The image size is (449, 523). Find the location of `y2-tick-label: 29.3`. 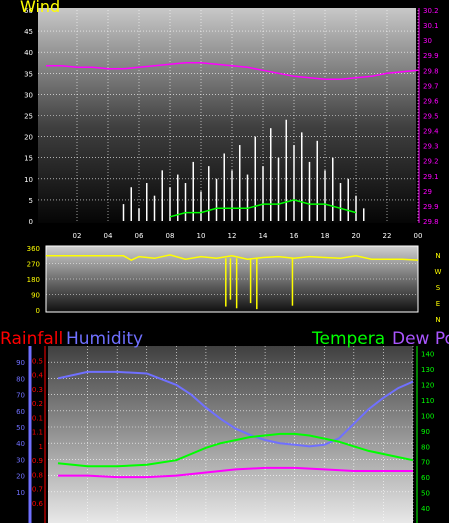

y2-tick-label: 29.3 is located at coordinates (431, 147).